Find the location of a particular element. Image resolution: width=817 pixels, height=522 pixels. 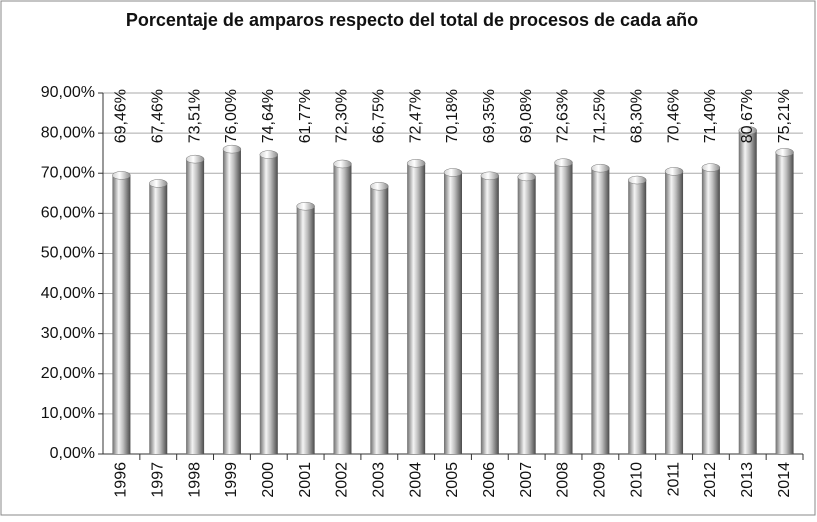

y-tick-label: 60,00% is located at coordinates (68, 213).